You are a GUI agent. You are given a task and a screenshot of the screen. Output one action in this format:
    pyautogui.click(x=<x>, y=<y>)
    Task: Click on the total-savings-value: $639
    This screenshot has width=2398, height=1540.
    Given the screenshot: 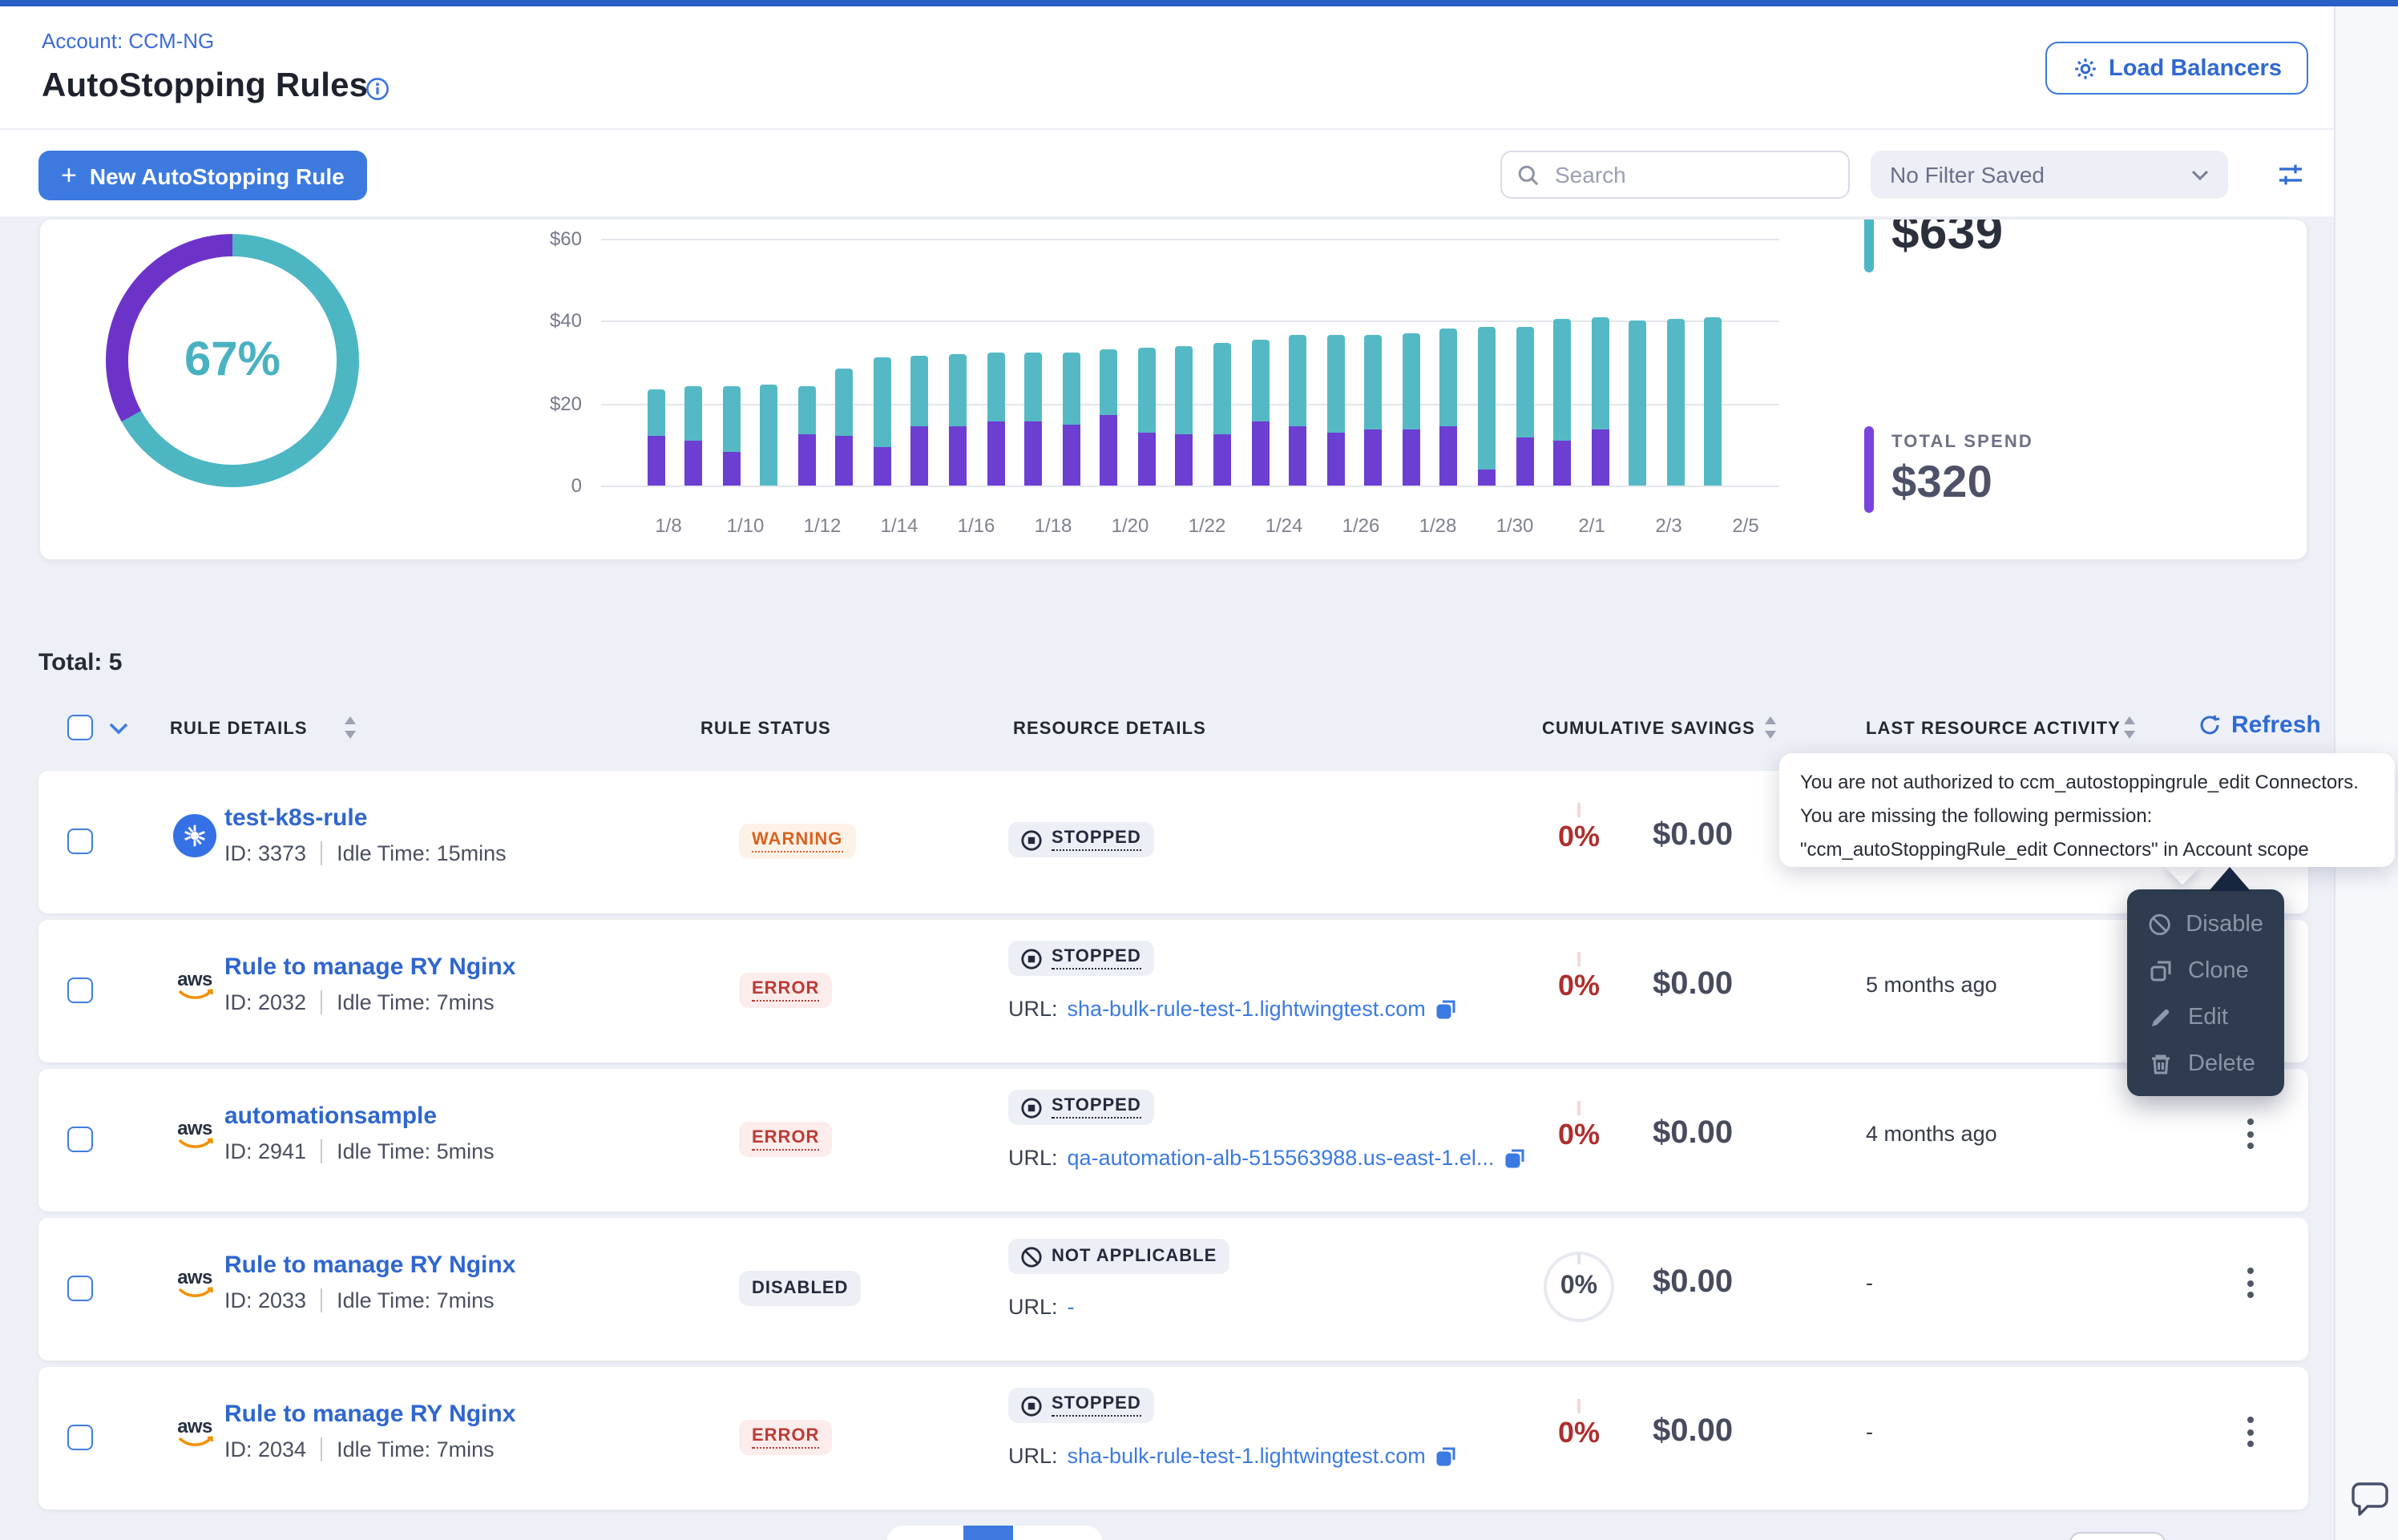 What is the action you would take?
    pyautogui.click(x=1947, y=239)
    